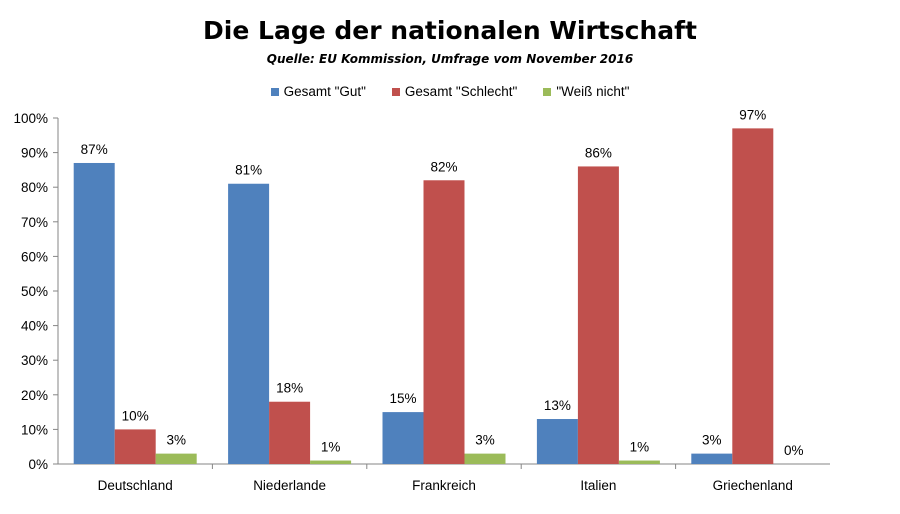 The height and width of the screenshot is (514, 900). I want to click on x-tick-label: Griechenland, so click(753, 485).